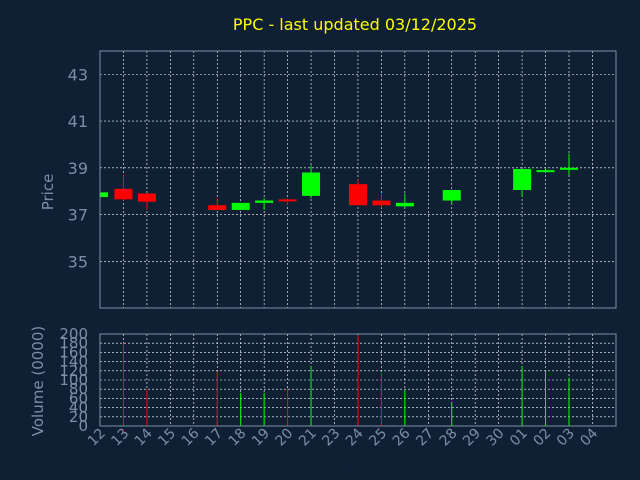 This screenshot has width=640, height=480. Describe the element at coordinates (78, 398) in the screenshot. I see `volume-tick-label: 60` at that location.